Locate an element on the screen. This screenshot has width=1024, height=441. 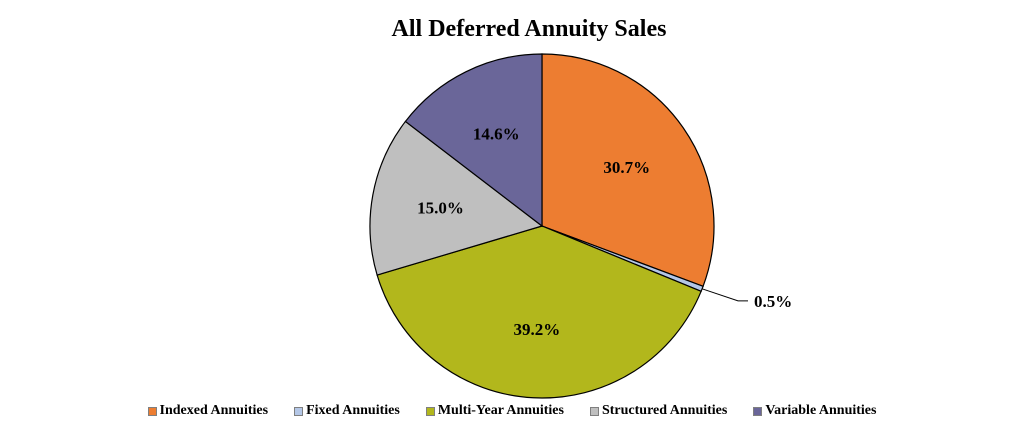
data-label: 30.7% is located at coordinates (626, 167).